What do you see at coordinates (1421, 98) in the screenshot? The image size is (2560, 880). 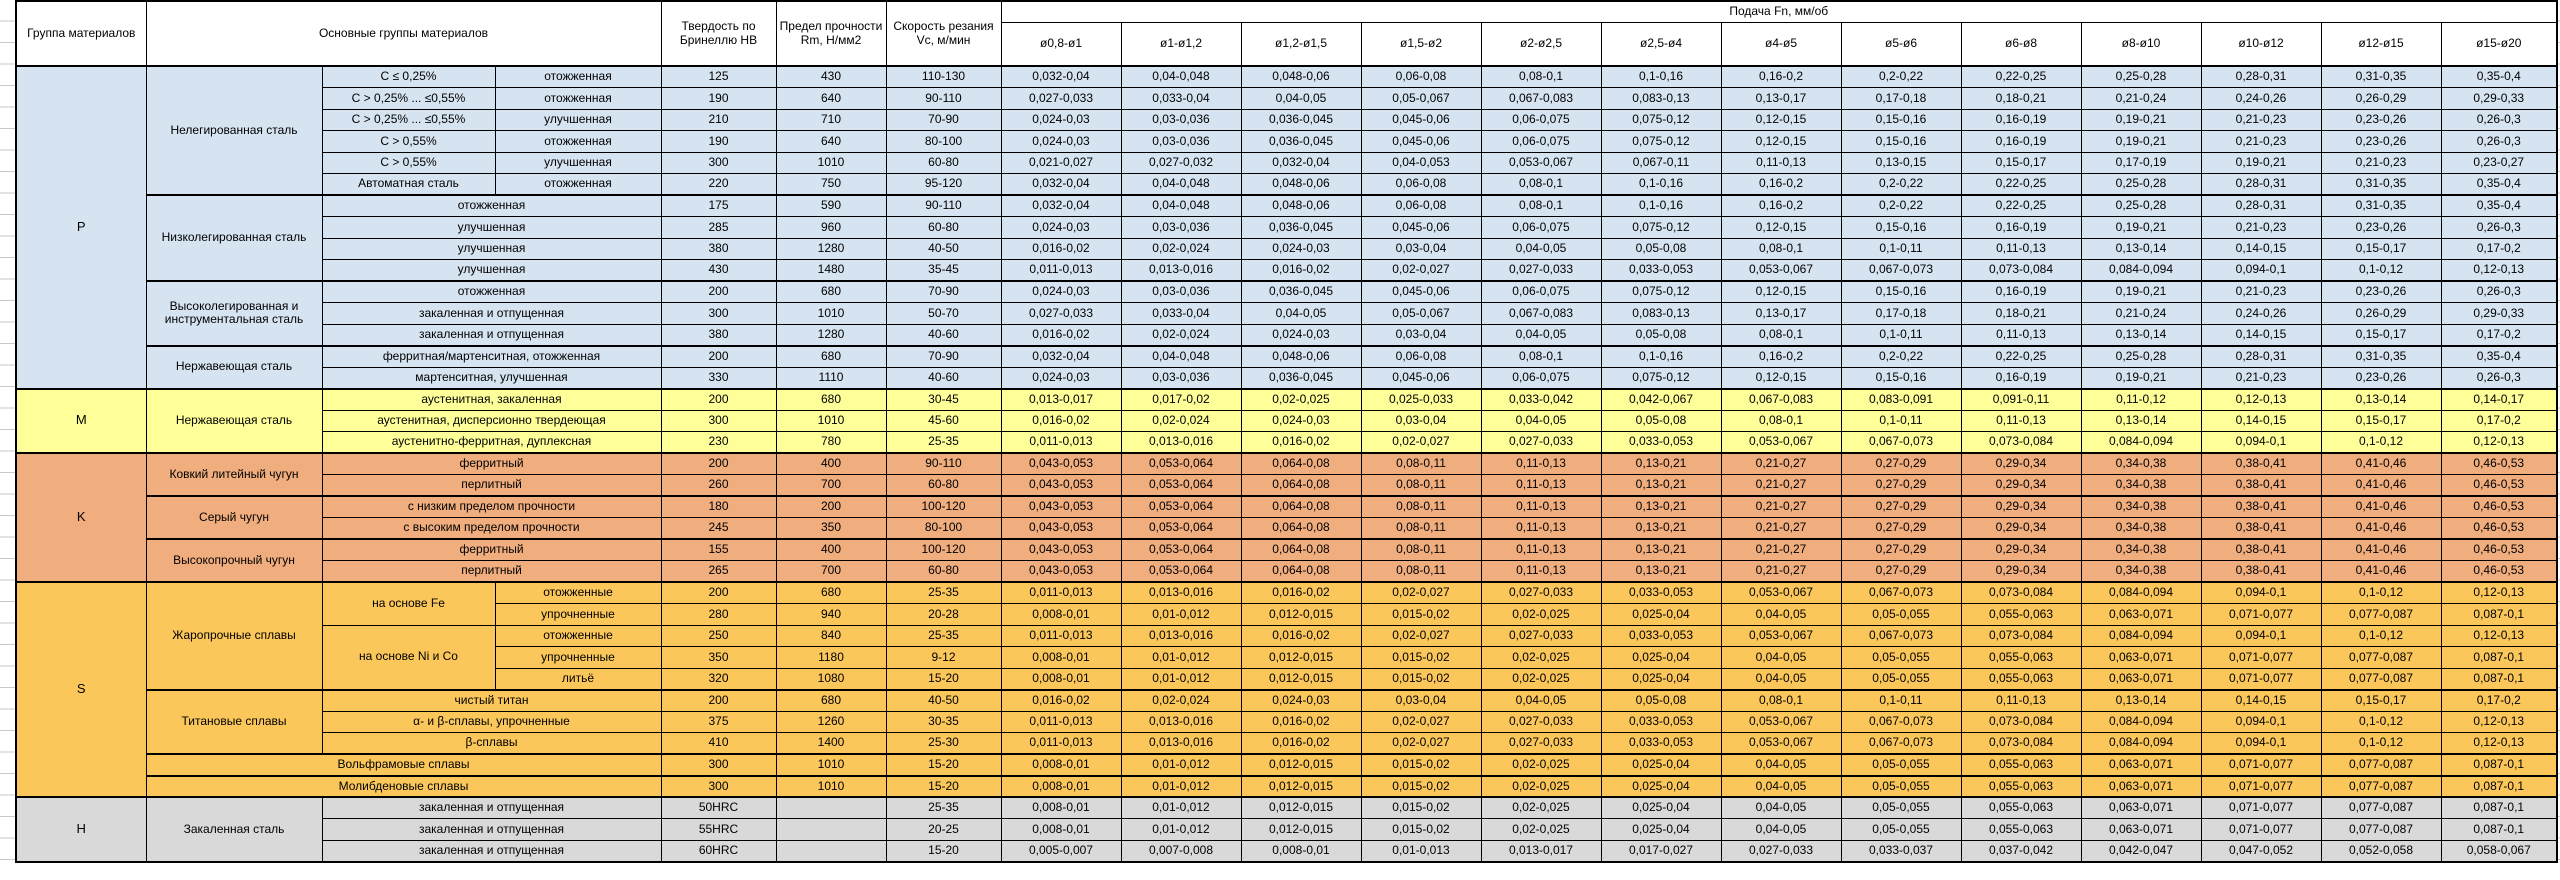 I see `feed-cell: 0,05-0,067` at bounding box center [1421, 98].